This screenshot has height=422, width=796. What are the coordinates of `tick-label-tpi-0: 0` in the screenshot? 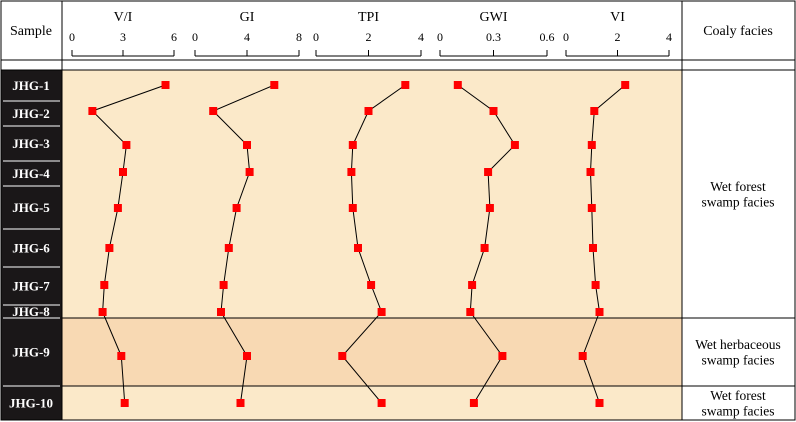 It's located at (316, 37).